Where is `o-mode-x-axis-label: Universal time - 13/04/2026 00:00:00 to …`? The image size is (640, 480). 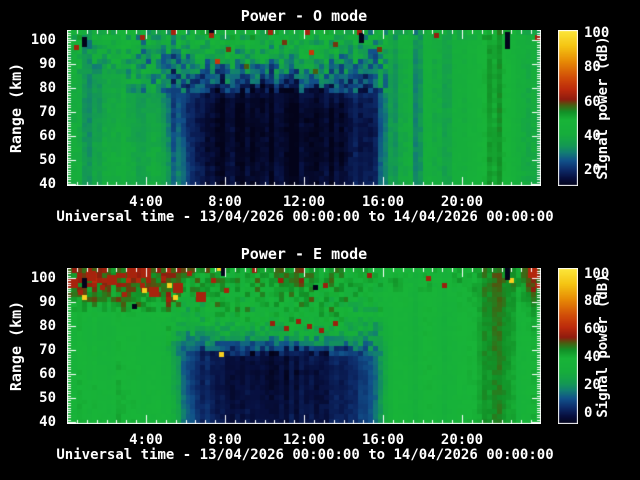 o-mode-x-axis-label: Universal time - 13/04/2026 00:00:00 to … is located at coordinates (305, 217).